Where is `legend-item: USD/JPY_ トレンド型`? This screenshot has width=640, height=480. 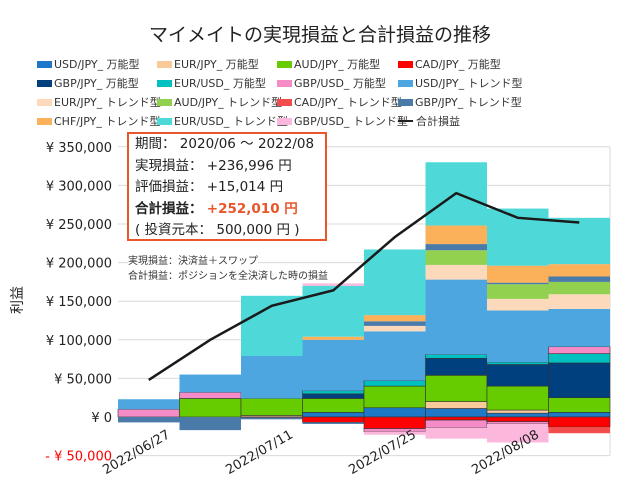 legend-item: USD/JPY_ トレンド型 is located at coordinates (460, 83).